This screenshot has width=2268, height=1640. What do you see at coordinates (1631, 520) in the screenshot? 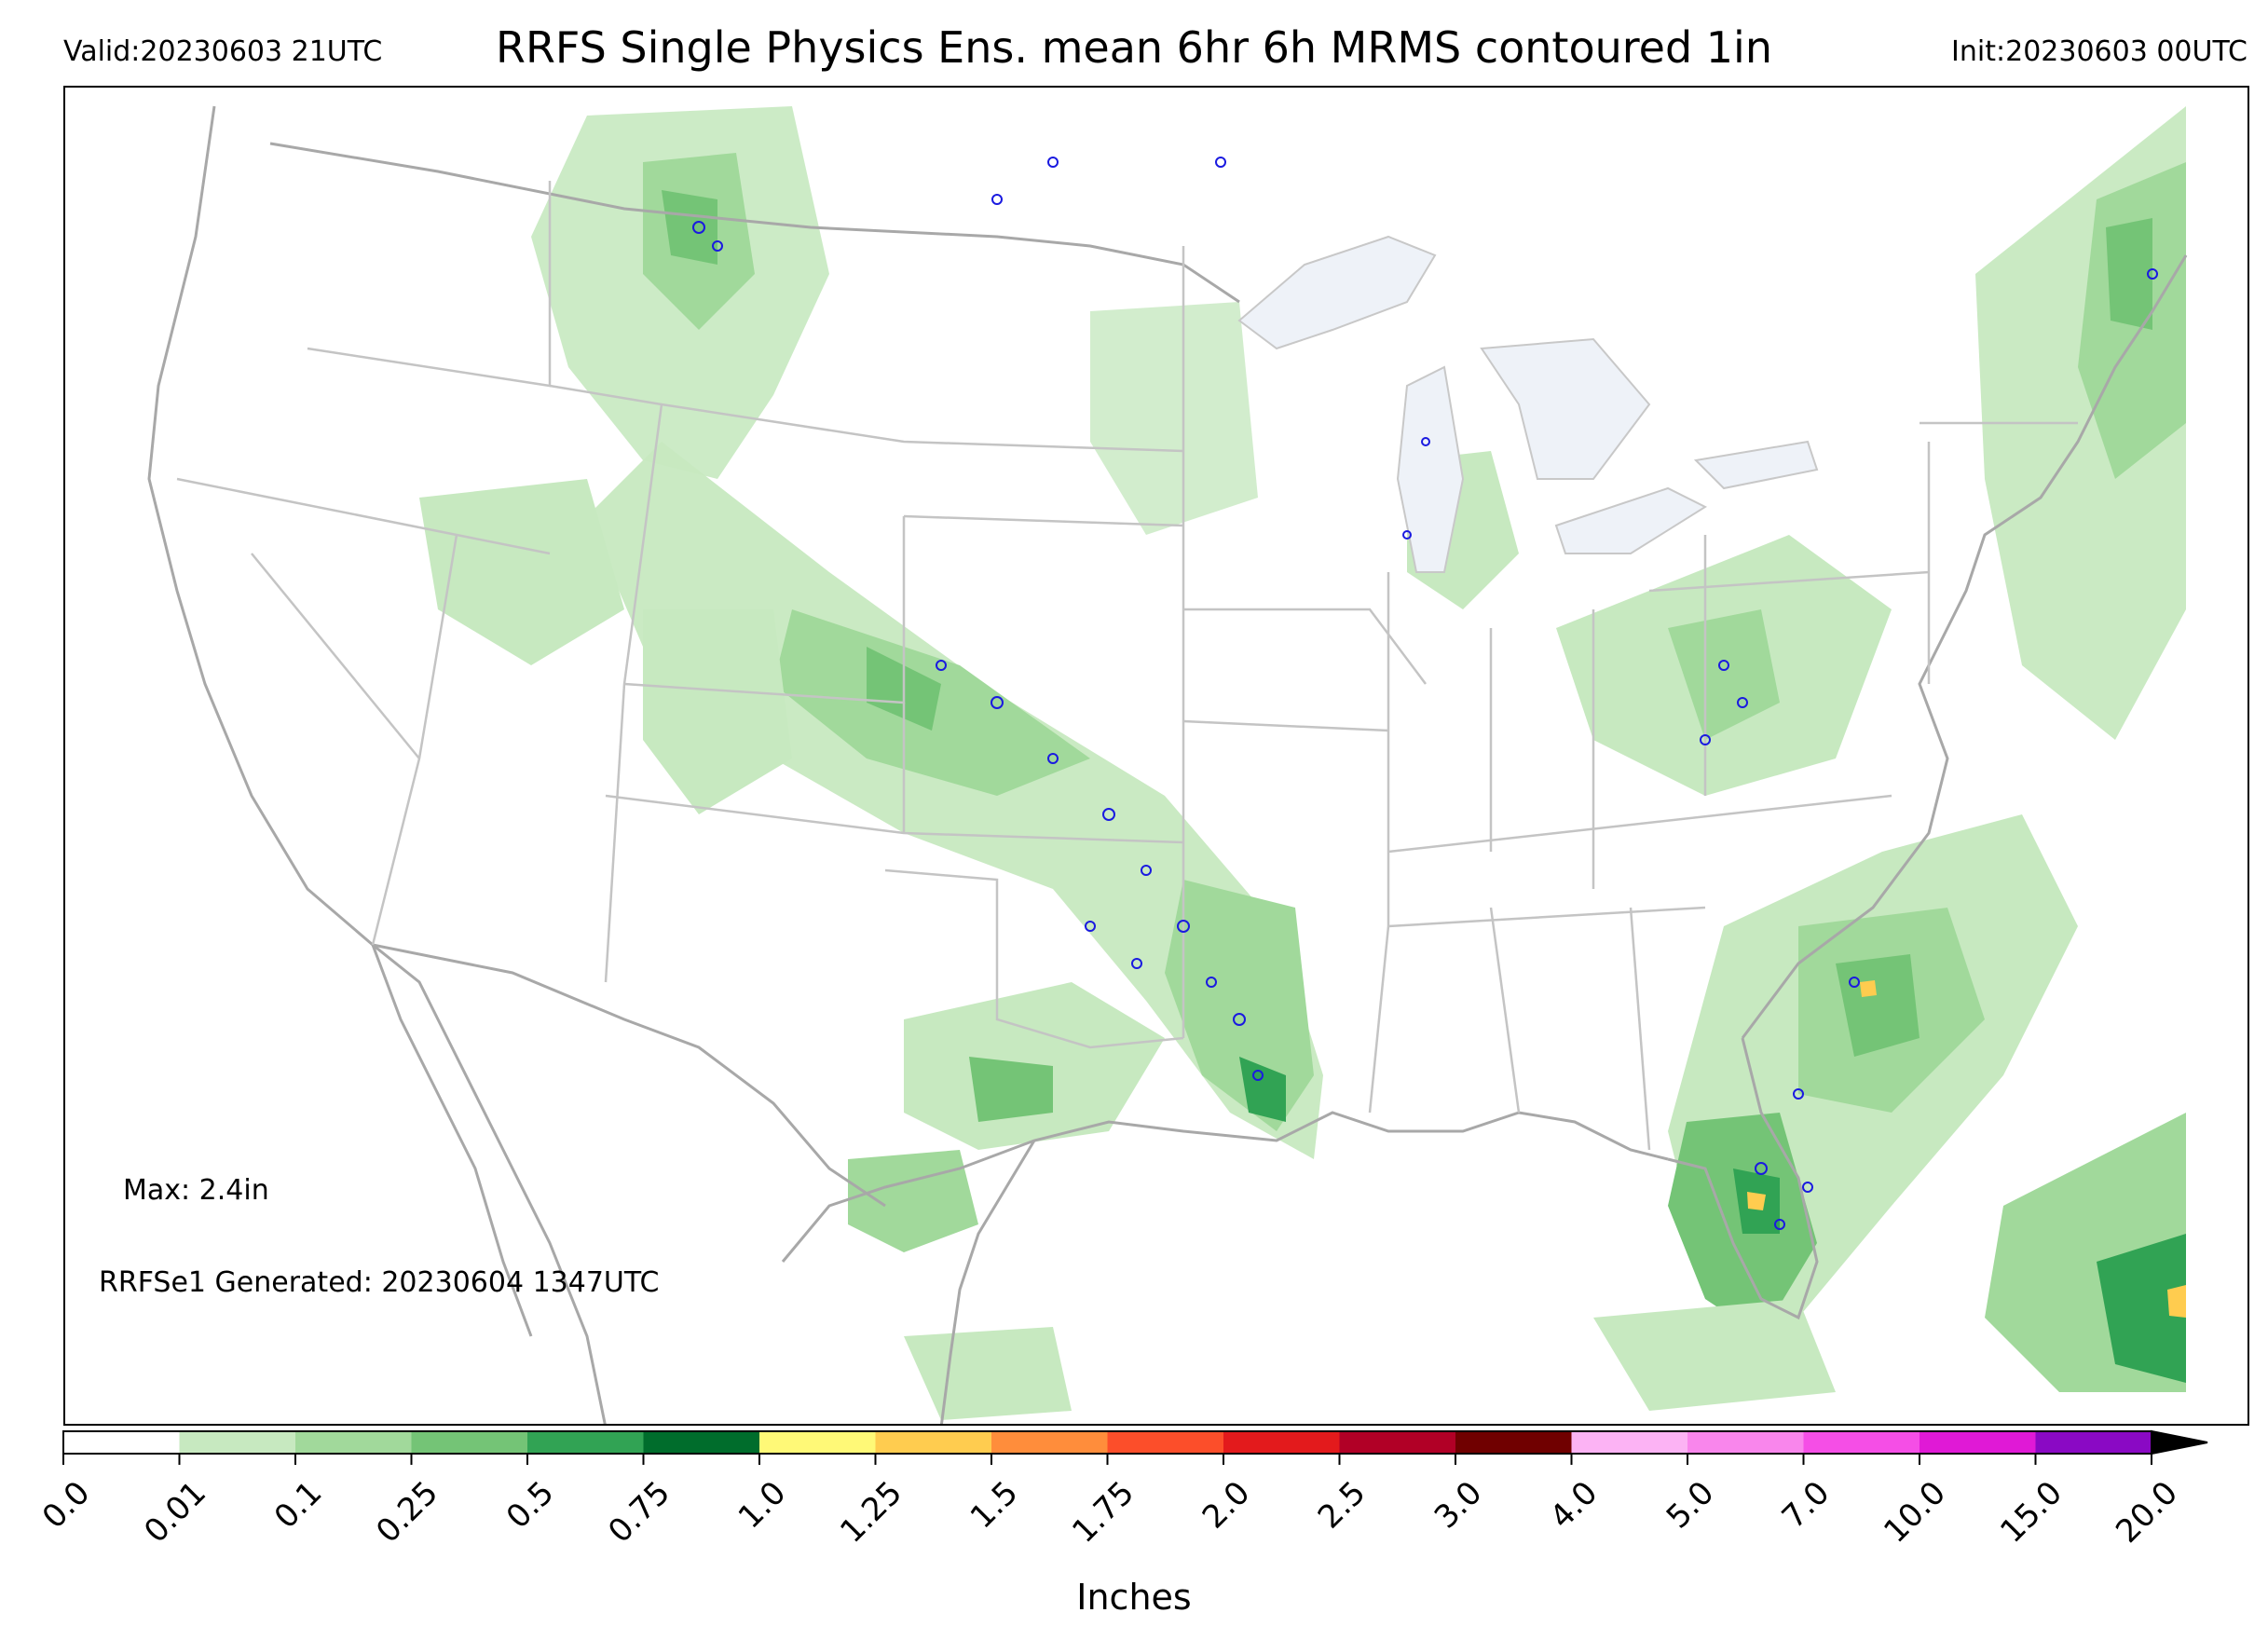
I see `lake-erie` at bounding box center [1631, 520].